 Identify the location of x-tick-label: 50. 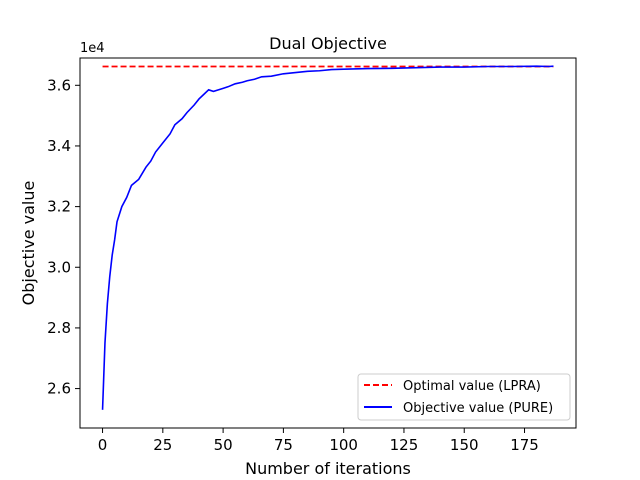
(223, 445).